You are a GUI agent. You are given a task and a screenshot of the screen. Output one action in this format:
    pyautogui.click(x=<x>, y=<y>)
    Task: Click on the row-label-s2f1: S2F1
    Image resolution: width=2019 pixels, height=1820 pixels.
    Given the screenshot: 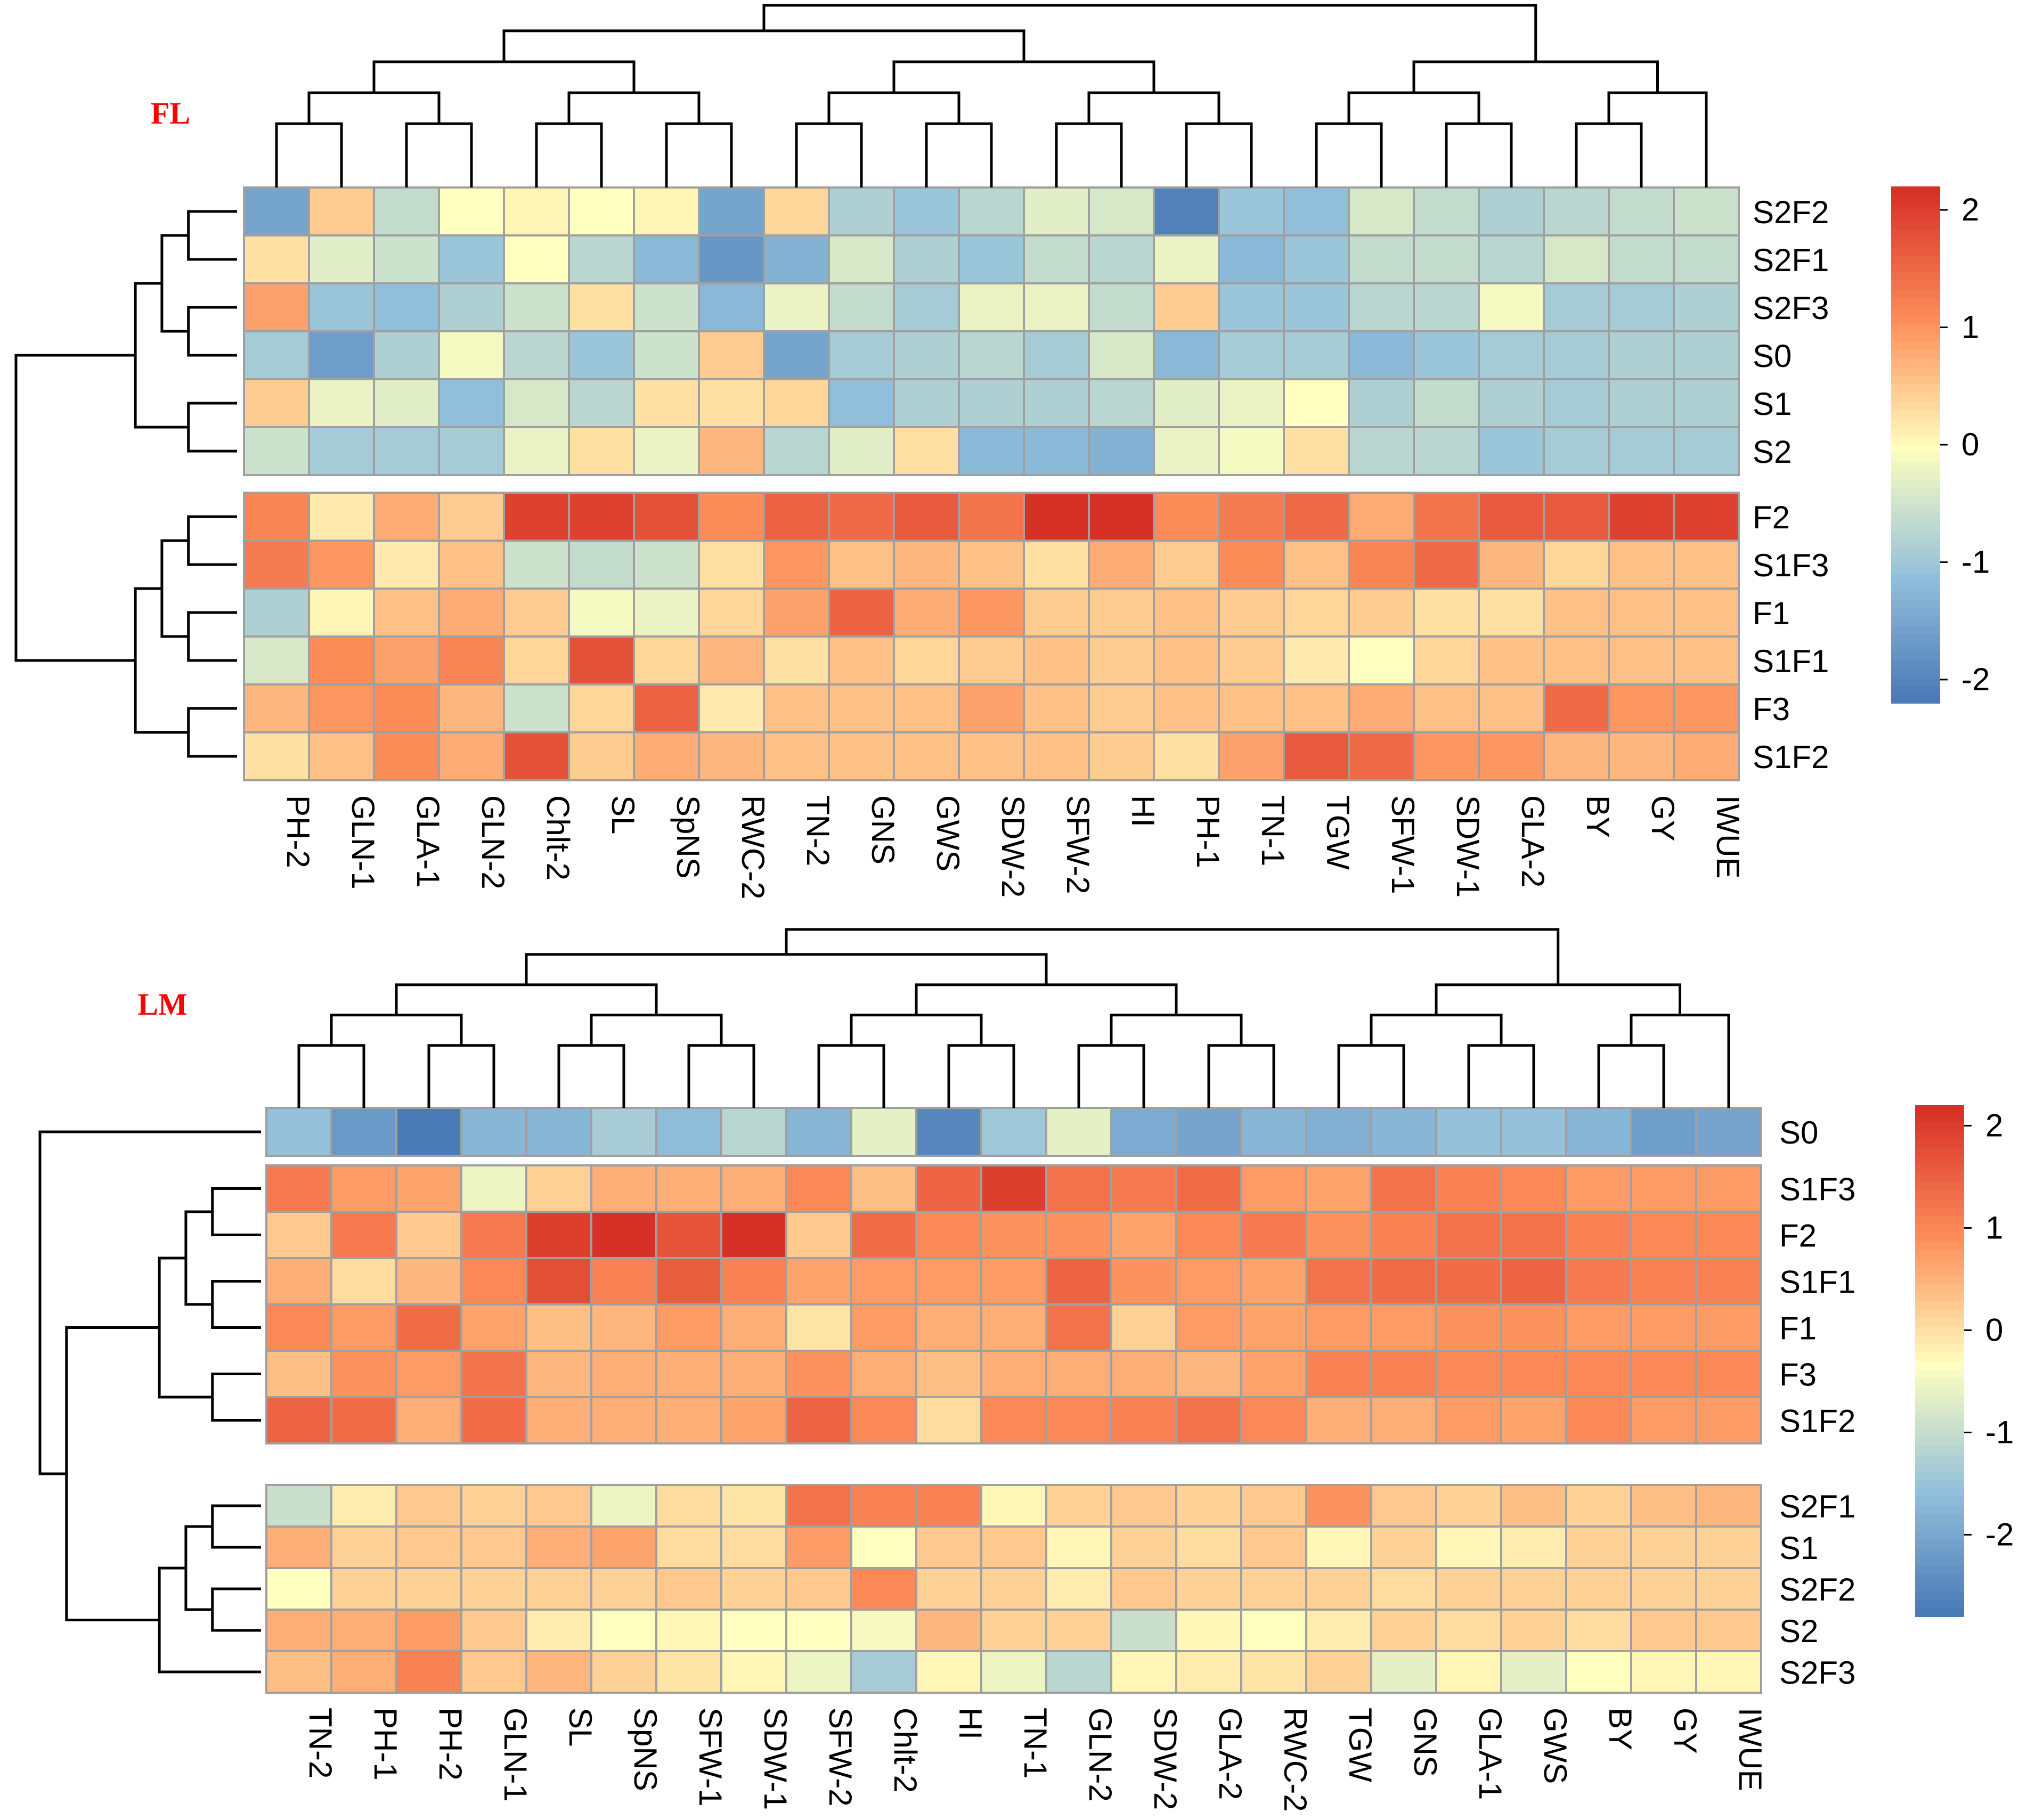 What is the action you would take?
    pyautogui.click(x=1791, y=260)
    